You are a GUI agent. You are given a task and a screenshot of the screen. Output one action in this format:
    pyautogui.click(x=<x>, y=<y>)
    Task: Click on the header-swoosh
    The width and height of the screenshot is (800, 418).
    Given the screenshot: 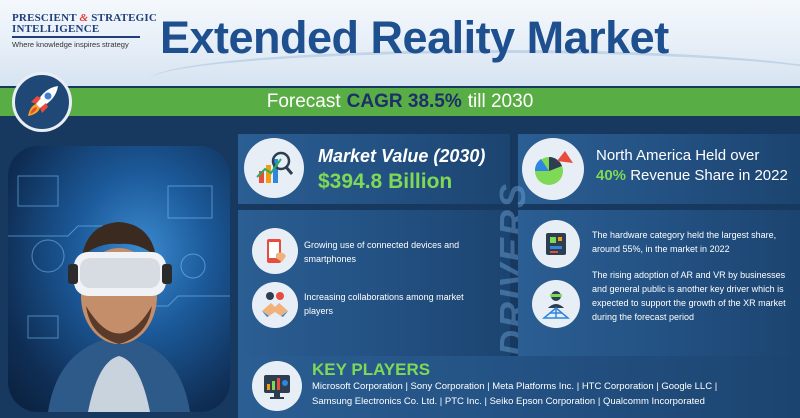 What is the action you would take?
    pyautogui.click(x=475, y=68)
    